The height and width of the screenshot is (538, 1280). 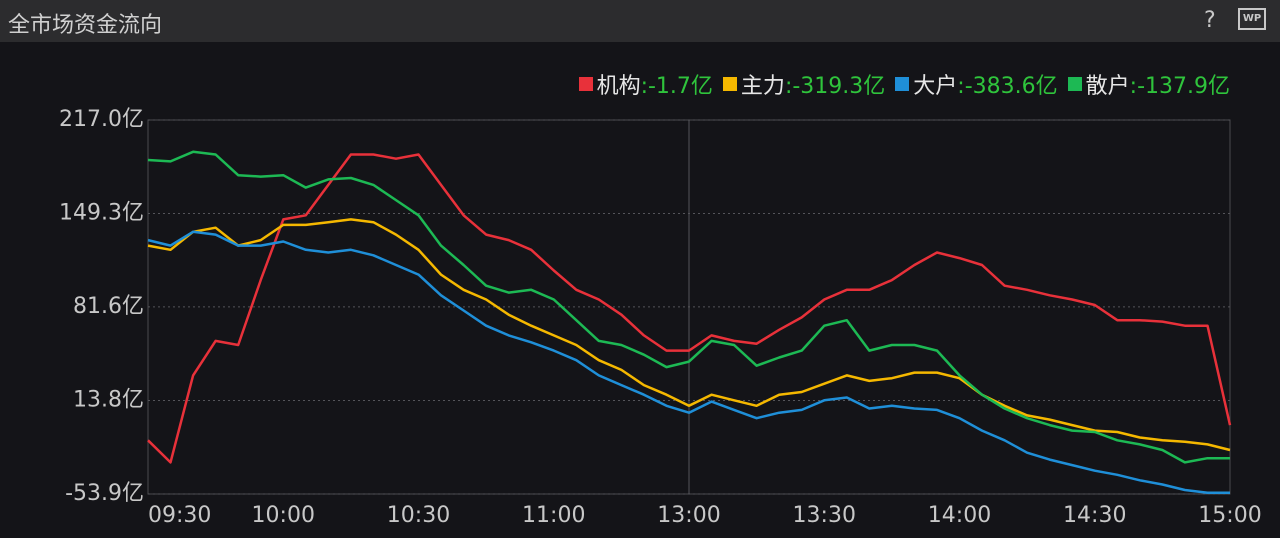 I want to click on legend-item: 大户:-383.6亿, so click(x=976, y=84).